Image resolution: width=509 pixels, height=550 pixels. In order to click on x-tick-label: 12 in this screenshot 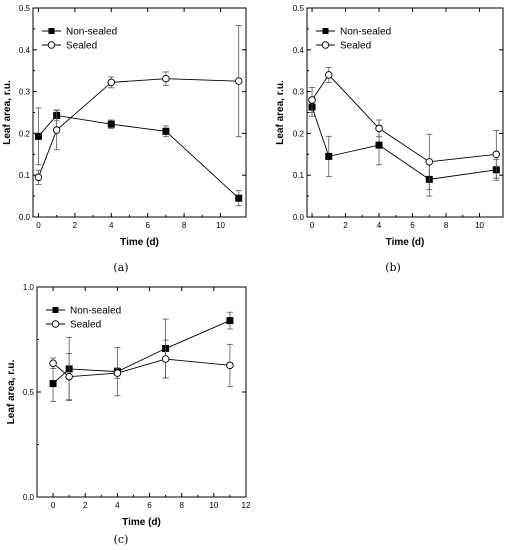, I will do `click(246, 505)`.